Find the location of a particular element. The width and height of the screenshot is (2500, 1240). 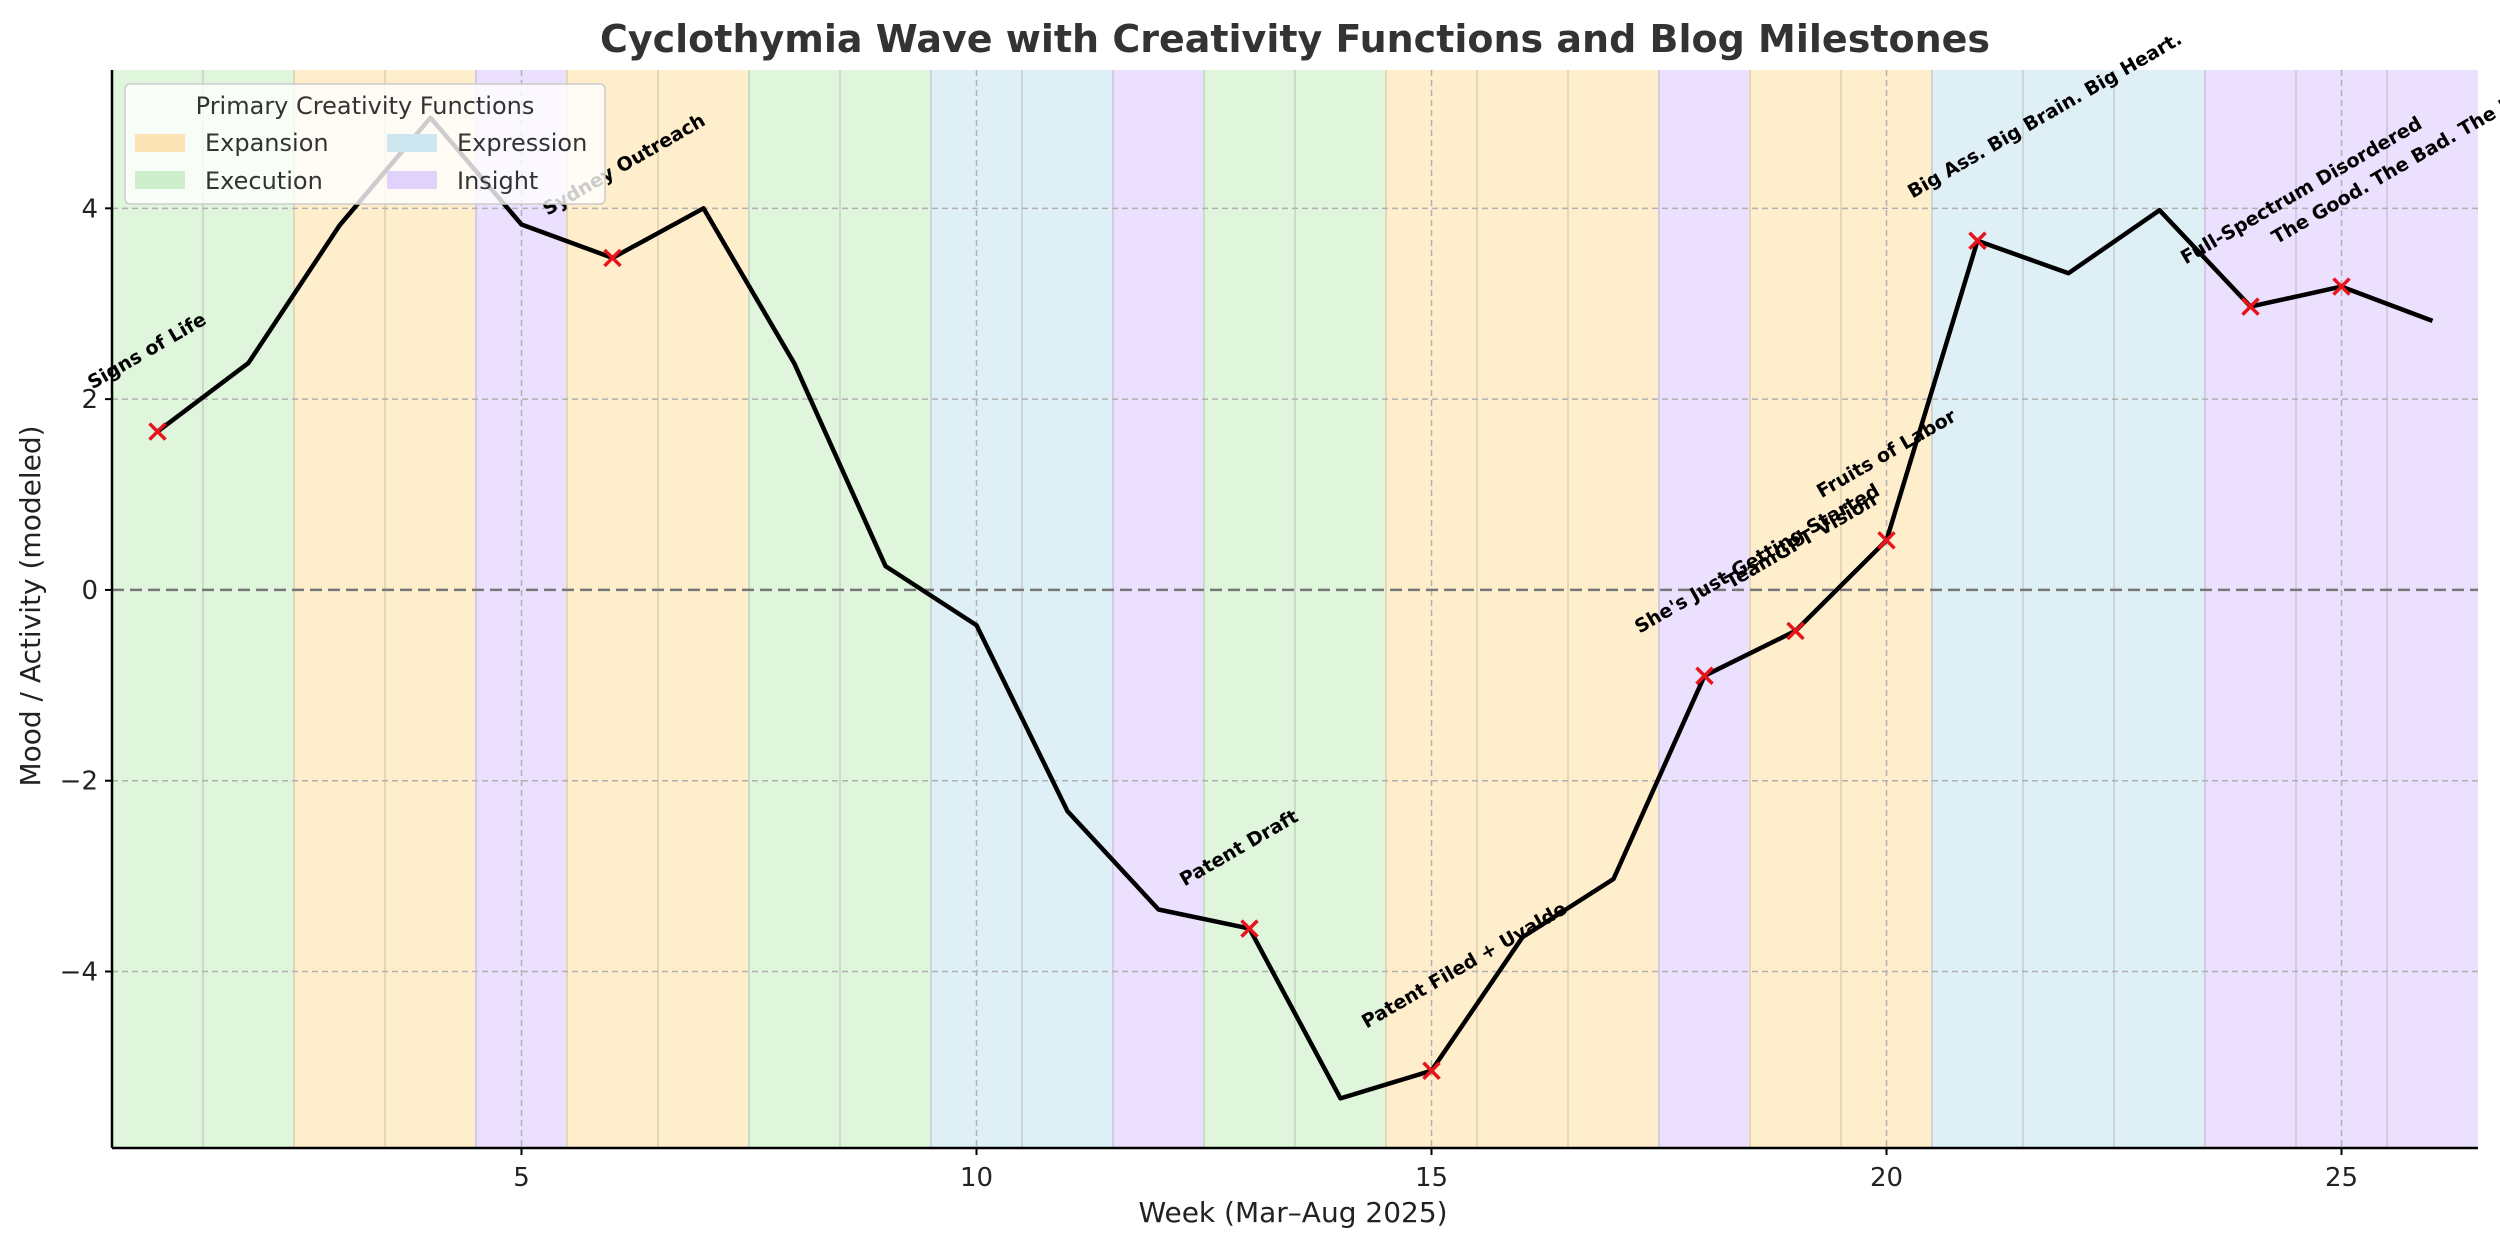

legend-label-expansion: Expansion is located at coordinates (267, 143).